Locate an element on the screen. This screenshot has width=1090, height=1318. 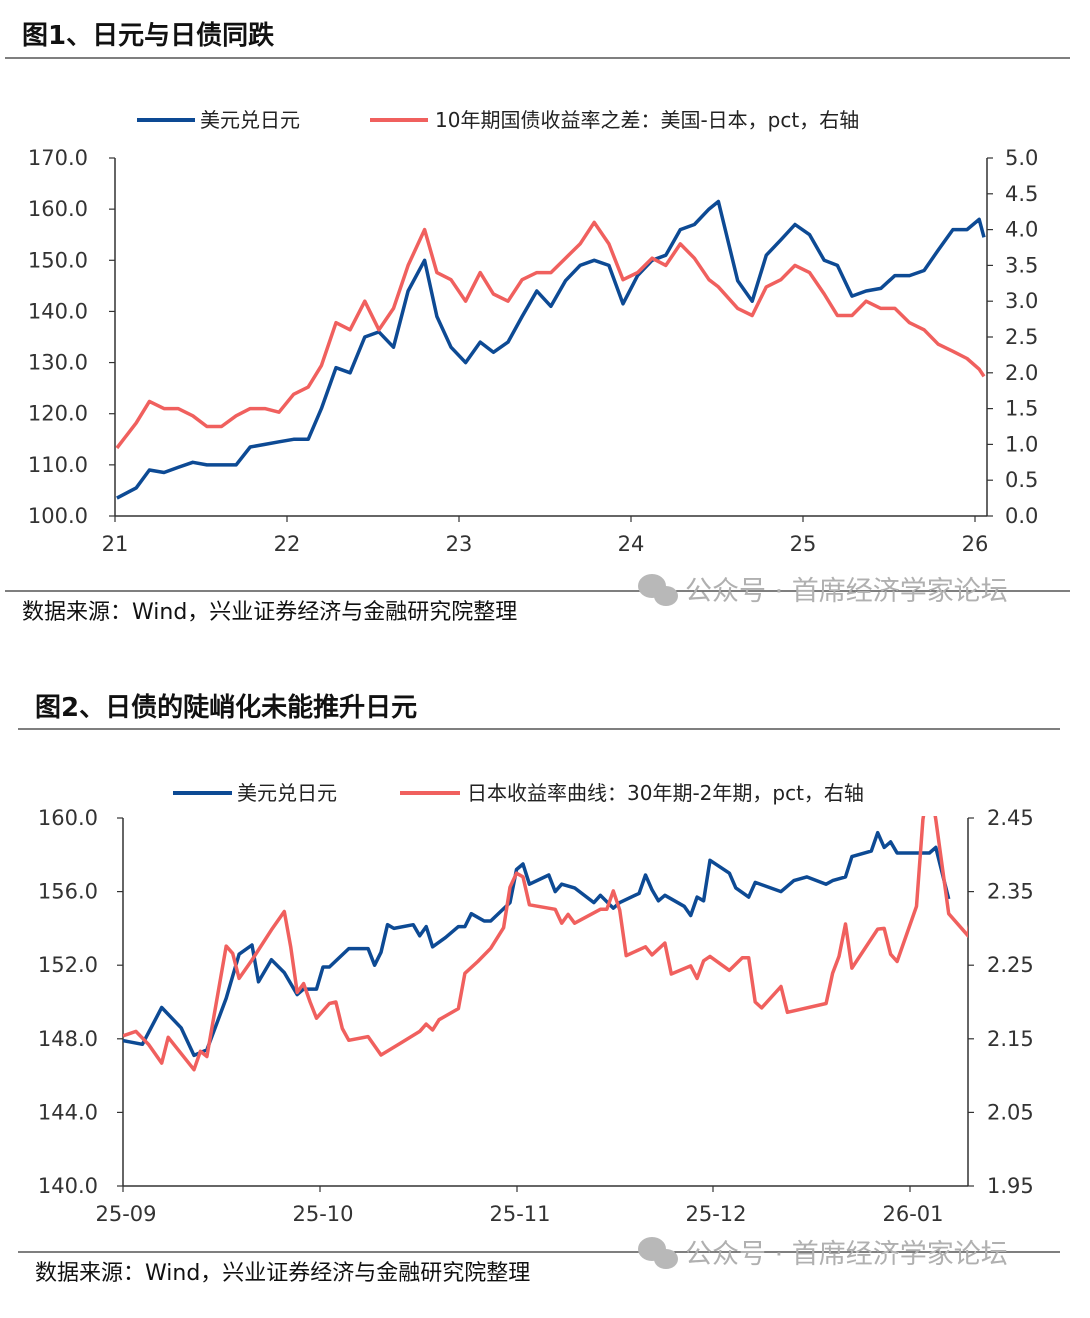
figure2-source: 数据来源：Wind，兴业证券经济与金融研究院整理 is located at coordinates (282, 1273).